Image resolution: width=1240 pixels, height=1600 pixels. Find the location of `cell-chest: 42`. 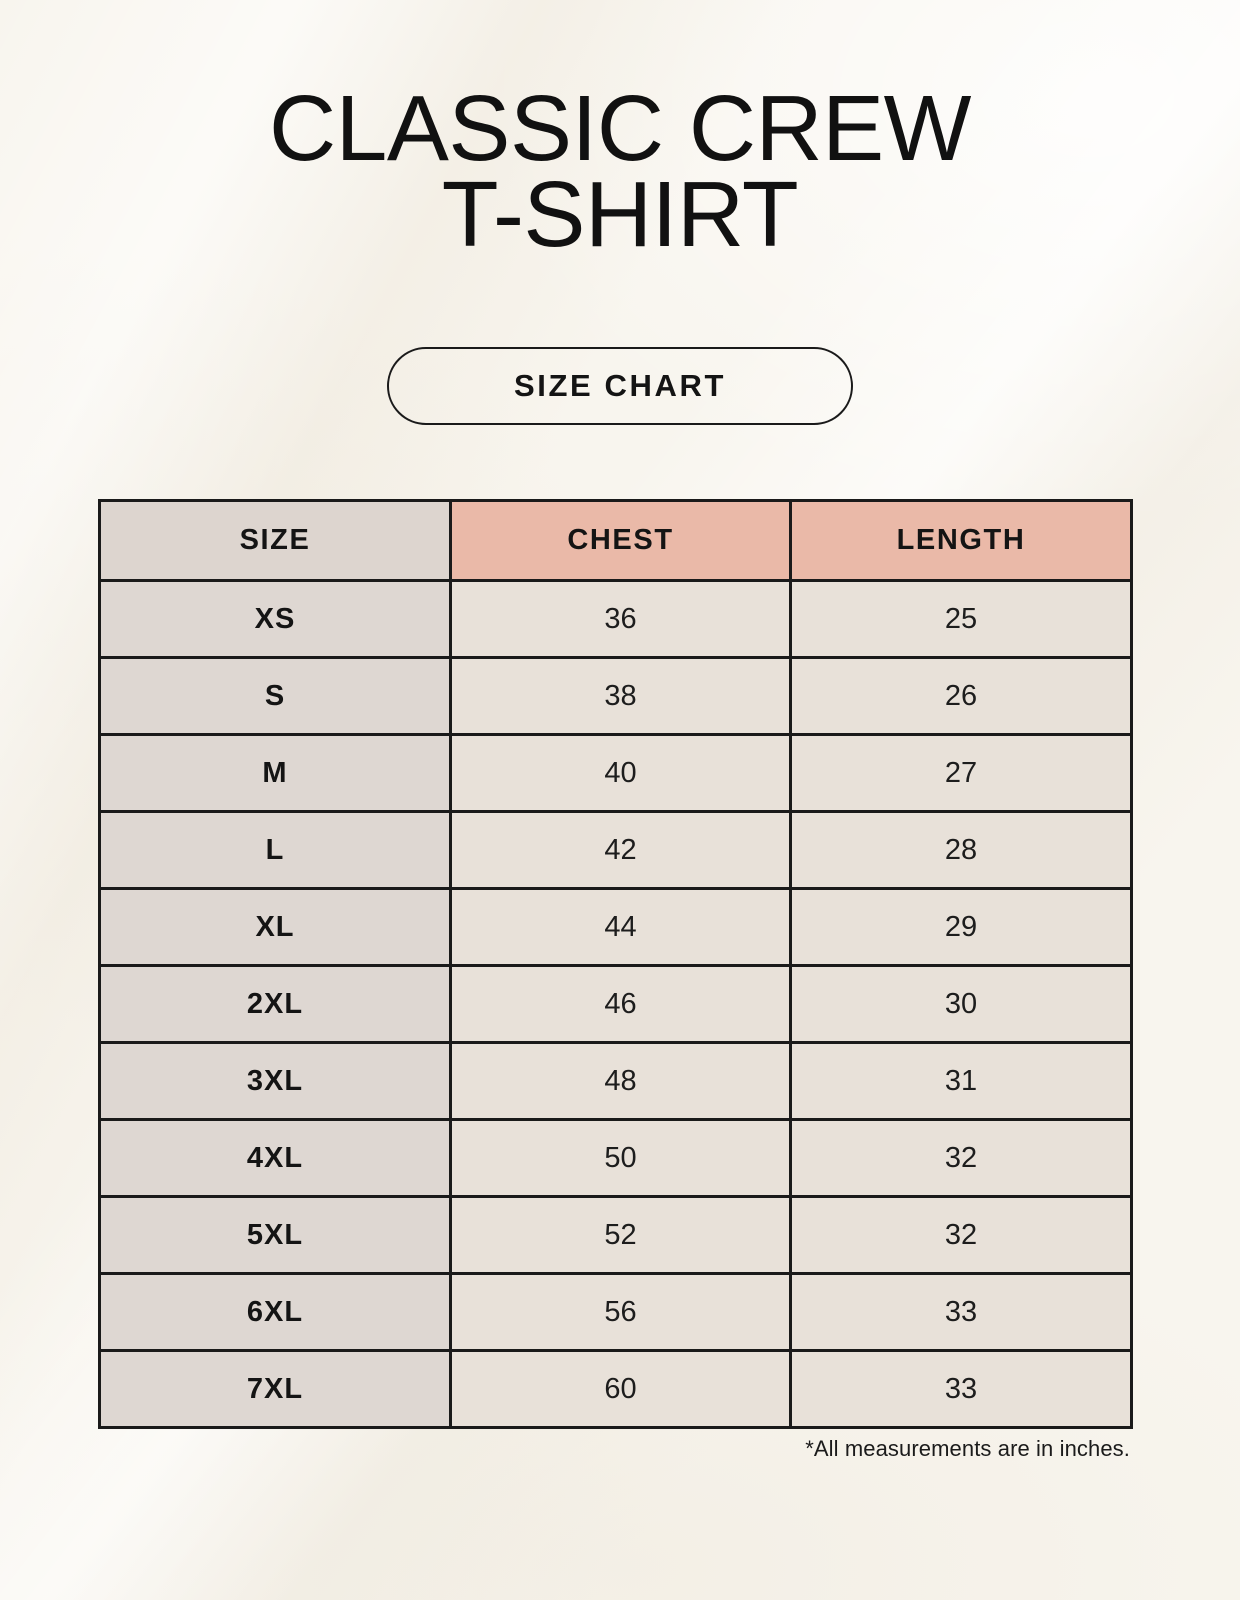

cell-chest: 42 is located at coordinates (620, 850).